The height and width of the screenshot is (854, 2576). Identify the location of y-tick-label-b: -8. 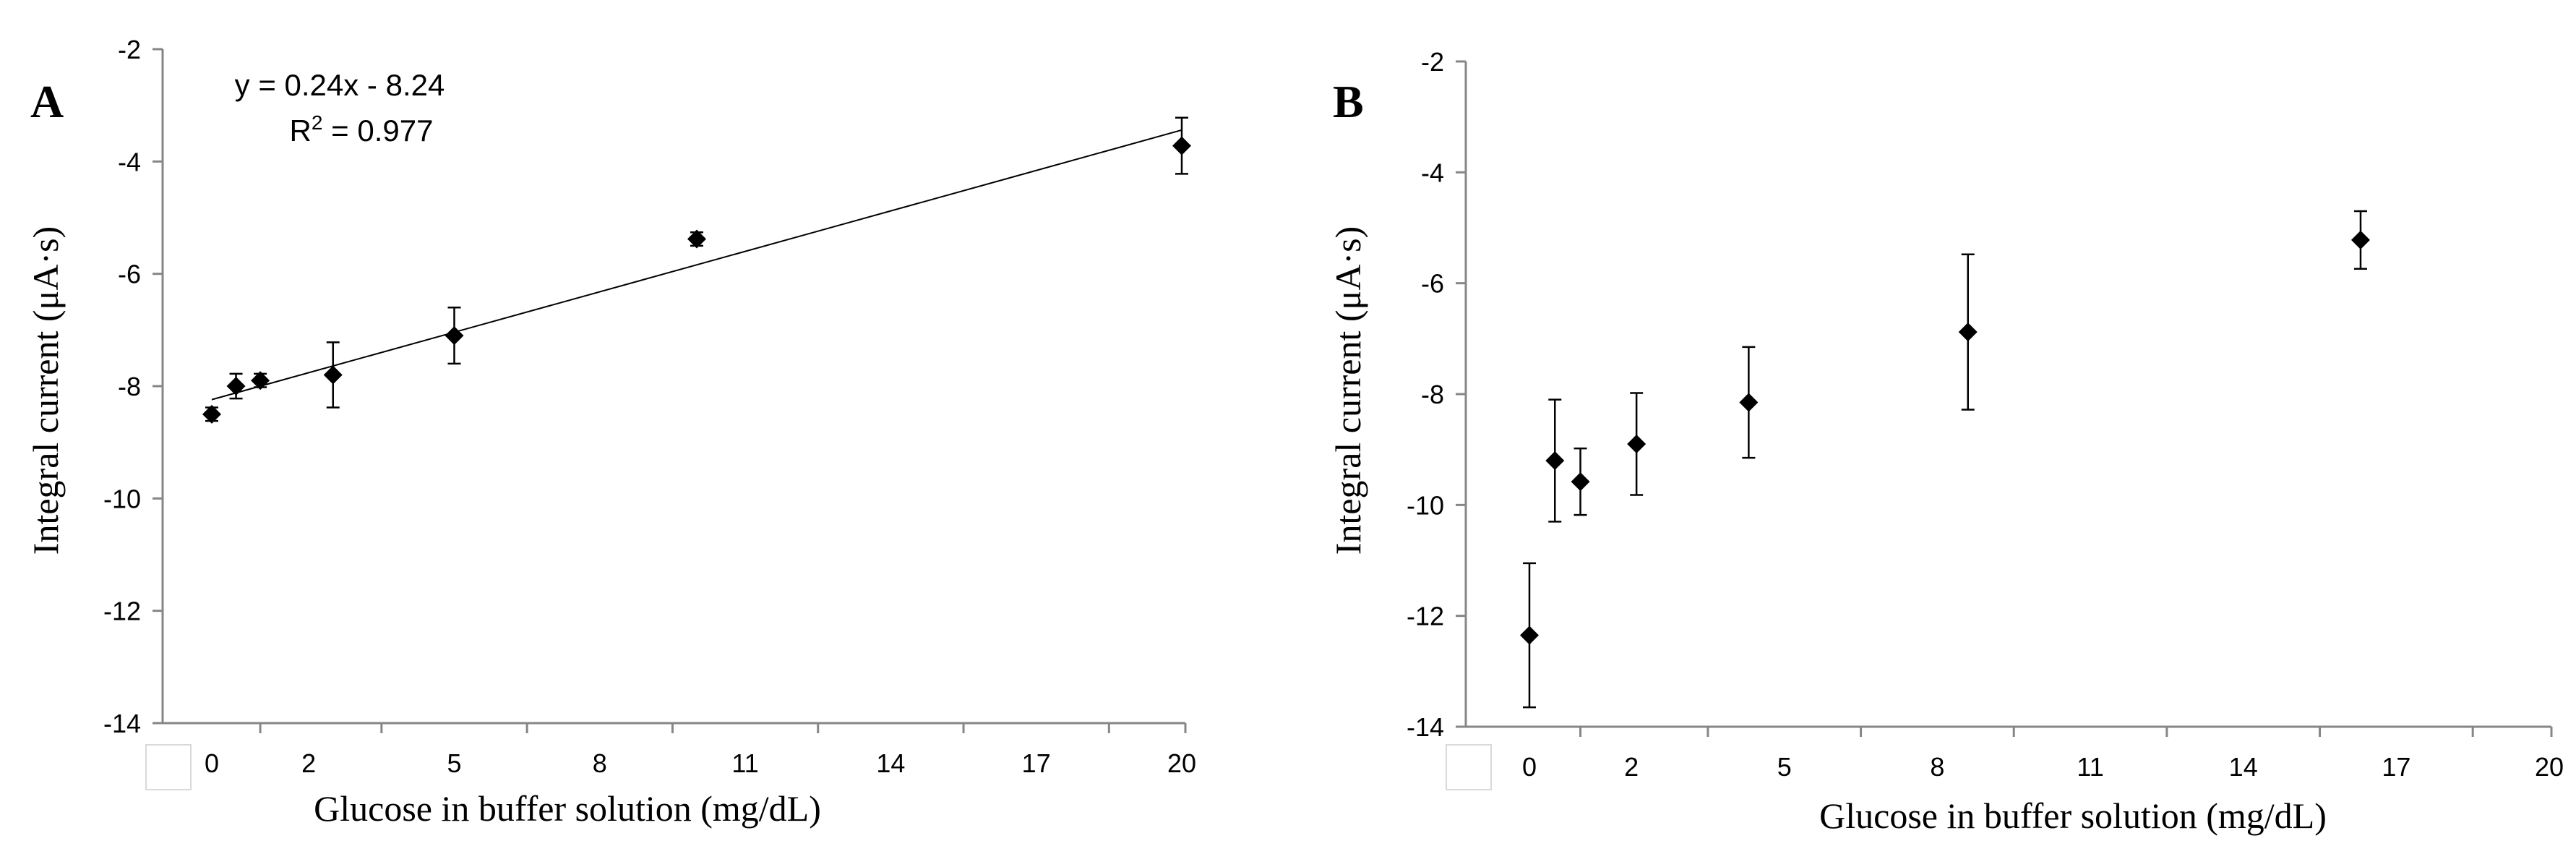
(1432, 394).